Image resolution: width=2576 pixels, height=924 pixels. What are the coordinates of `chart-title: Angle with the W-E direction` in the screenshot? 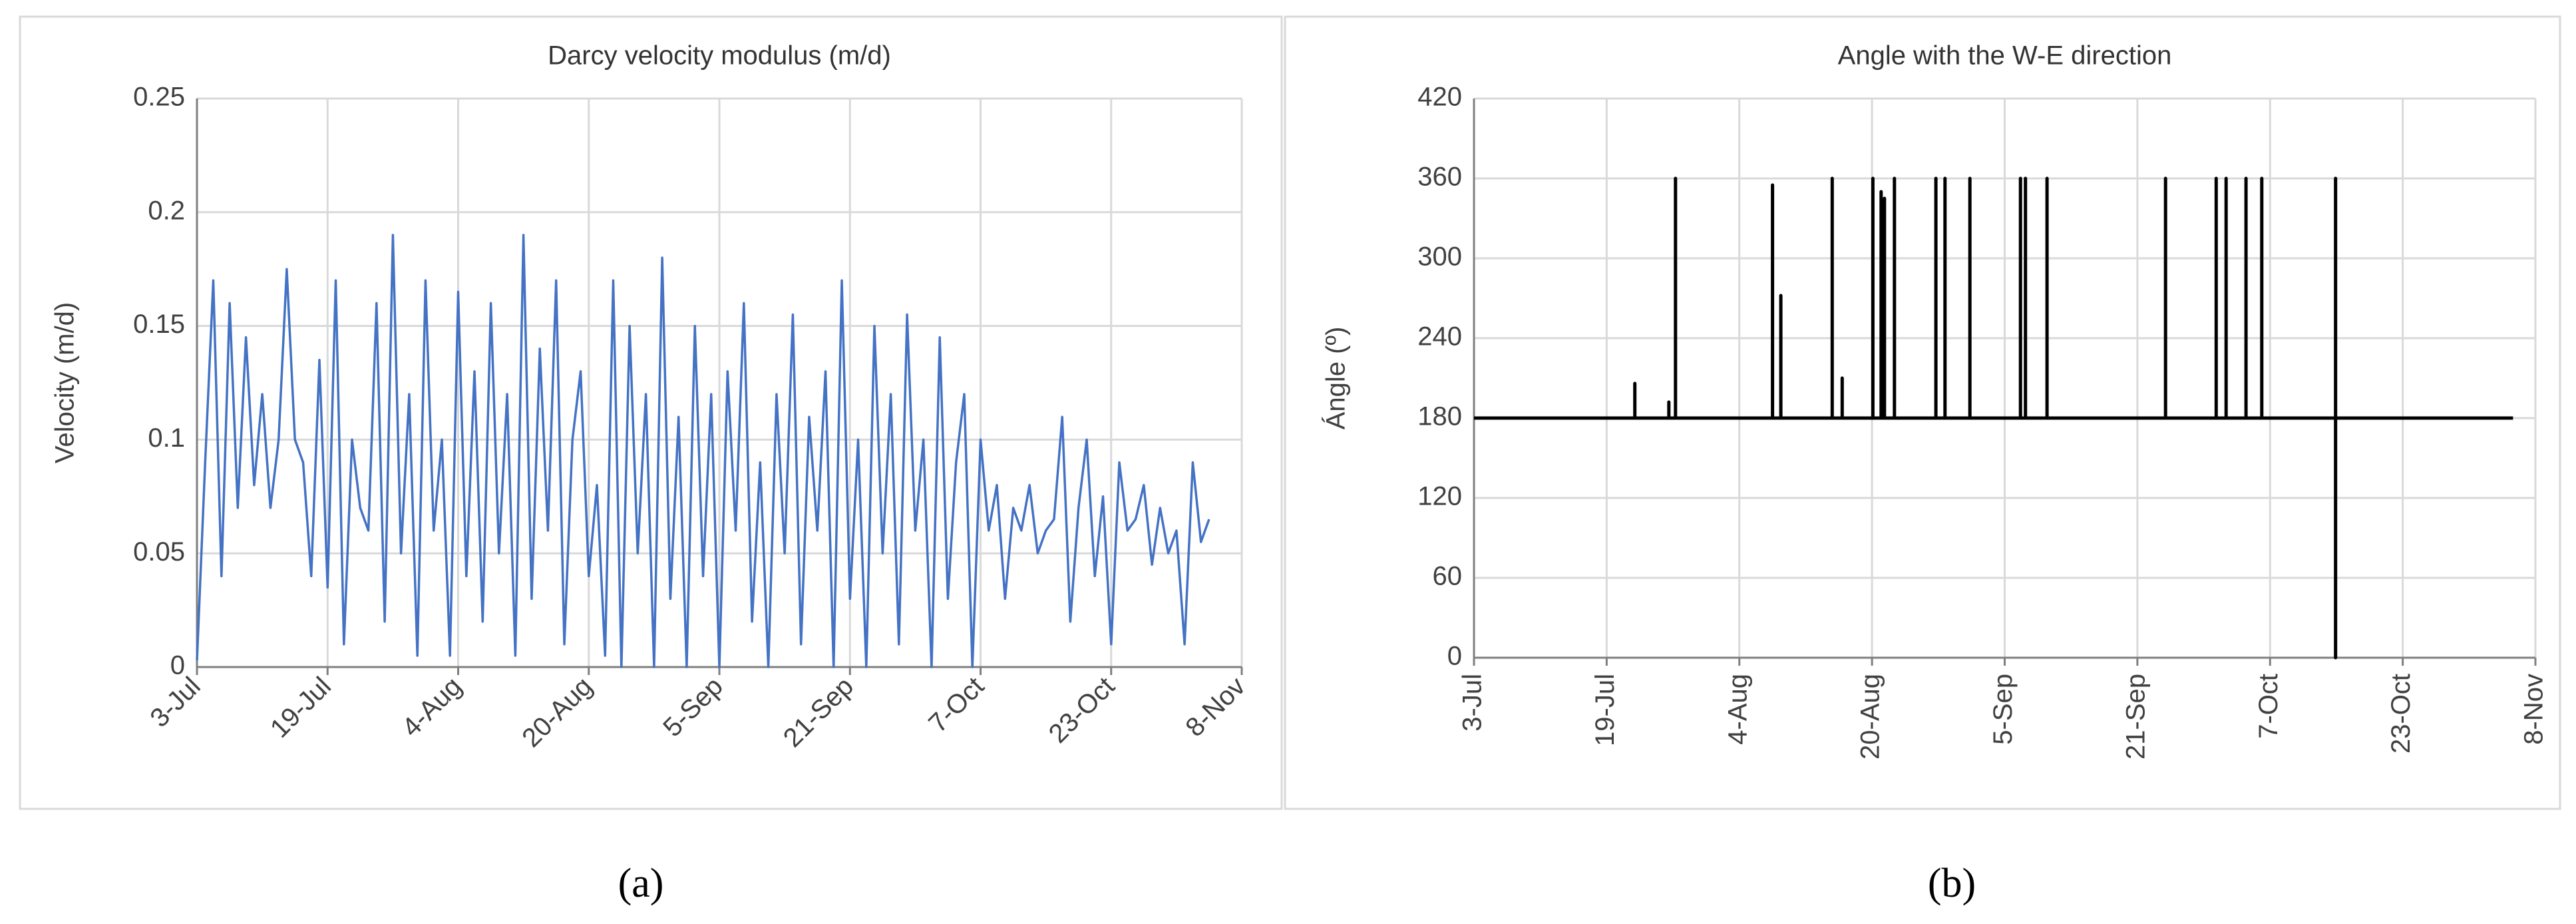 It's located at (2005, 56).